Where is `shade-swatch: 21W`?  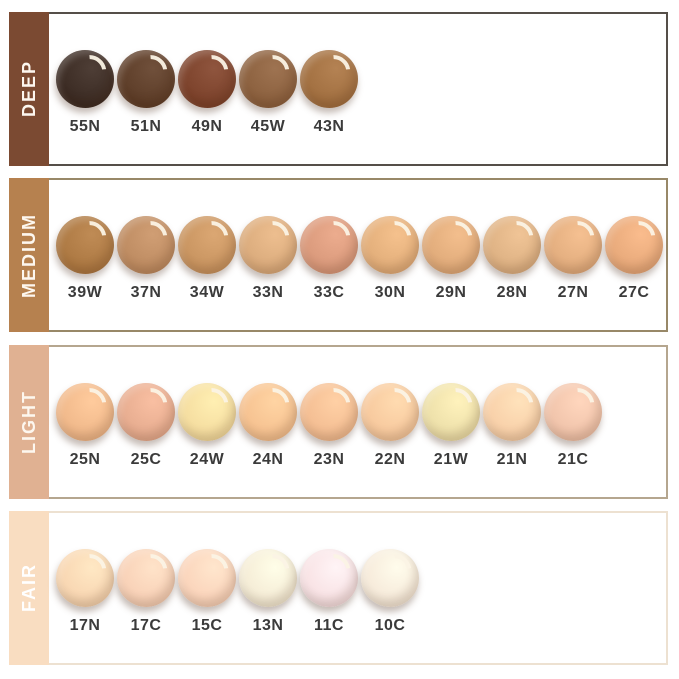 shade-swatch: 21W is located at coordinates (451, 425).